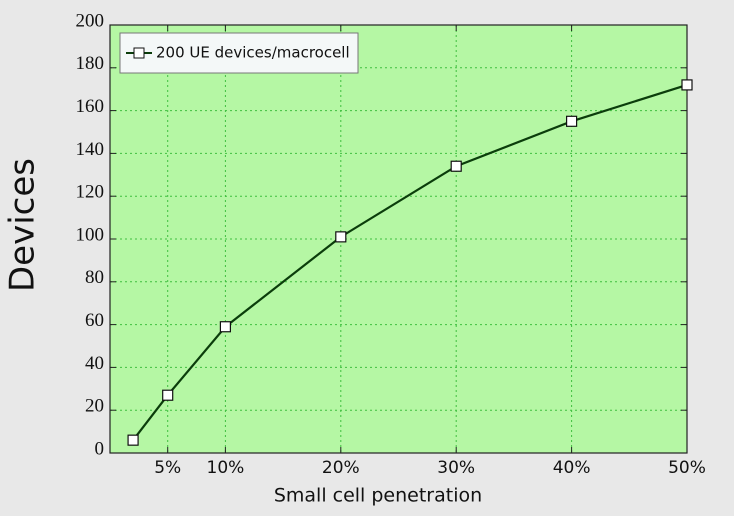  Describe the element at coordinates (226, 468) in the screenshot. I see `x-tick-label: 10%` at that location.